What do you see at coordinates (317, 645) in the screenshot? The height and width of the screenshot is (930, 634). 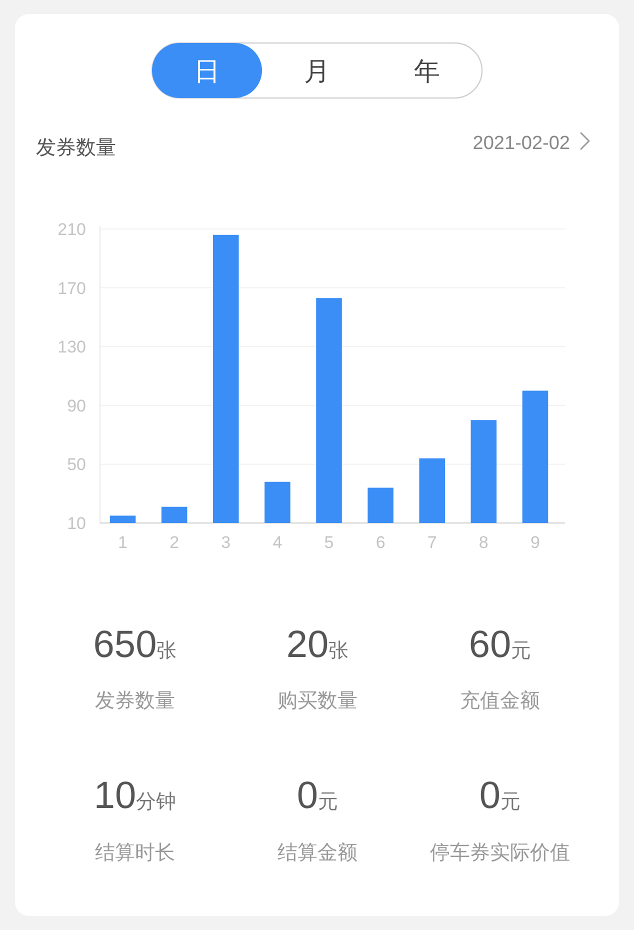 I see `data-label: 20张` at bounding box center [317, 645].